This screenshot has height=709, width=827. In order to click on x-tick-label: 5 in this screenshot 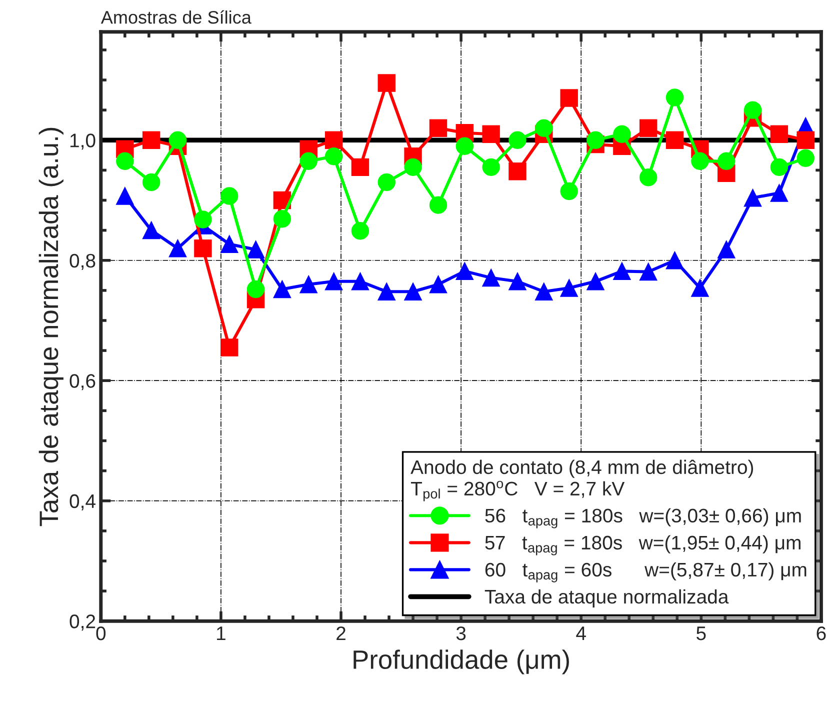, I will do `click(701, 633)`.